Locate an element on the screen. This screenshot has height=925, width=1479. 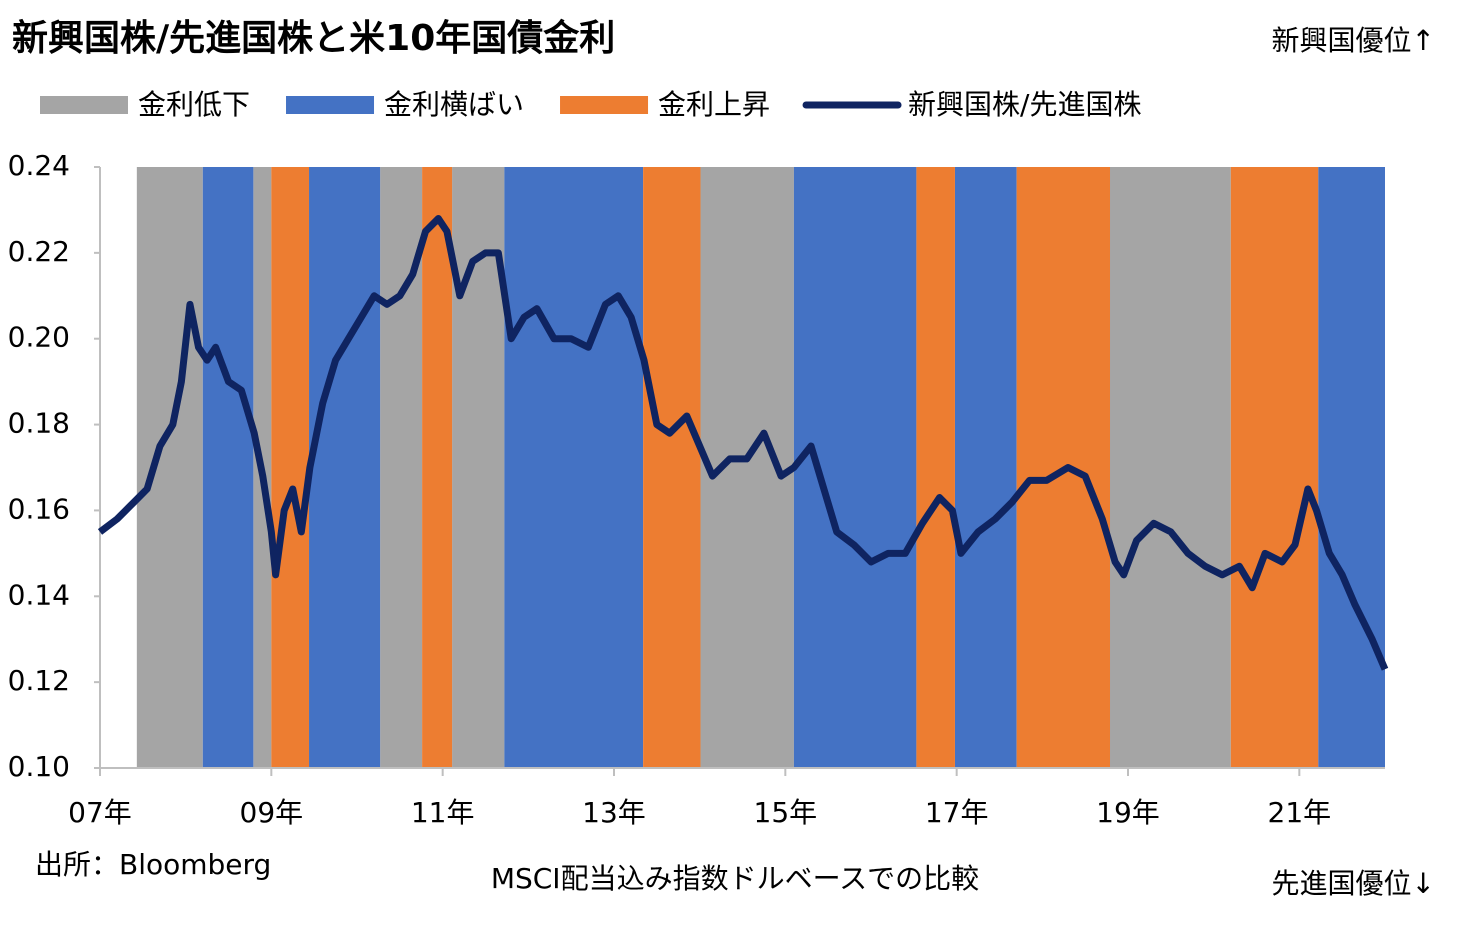
x-tick-label: 09年 is located at coordinates (272, 812).